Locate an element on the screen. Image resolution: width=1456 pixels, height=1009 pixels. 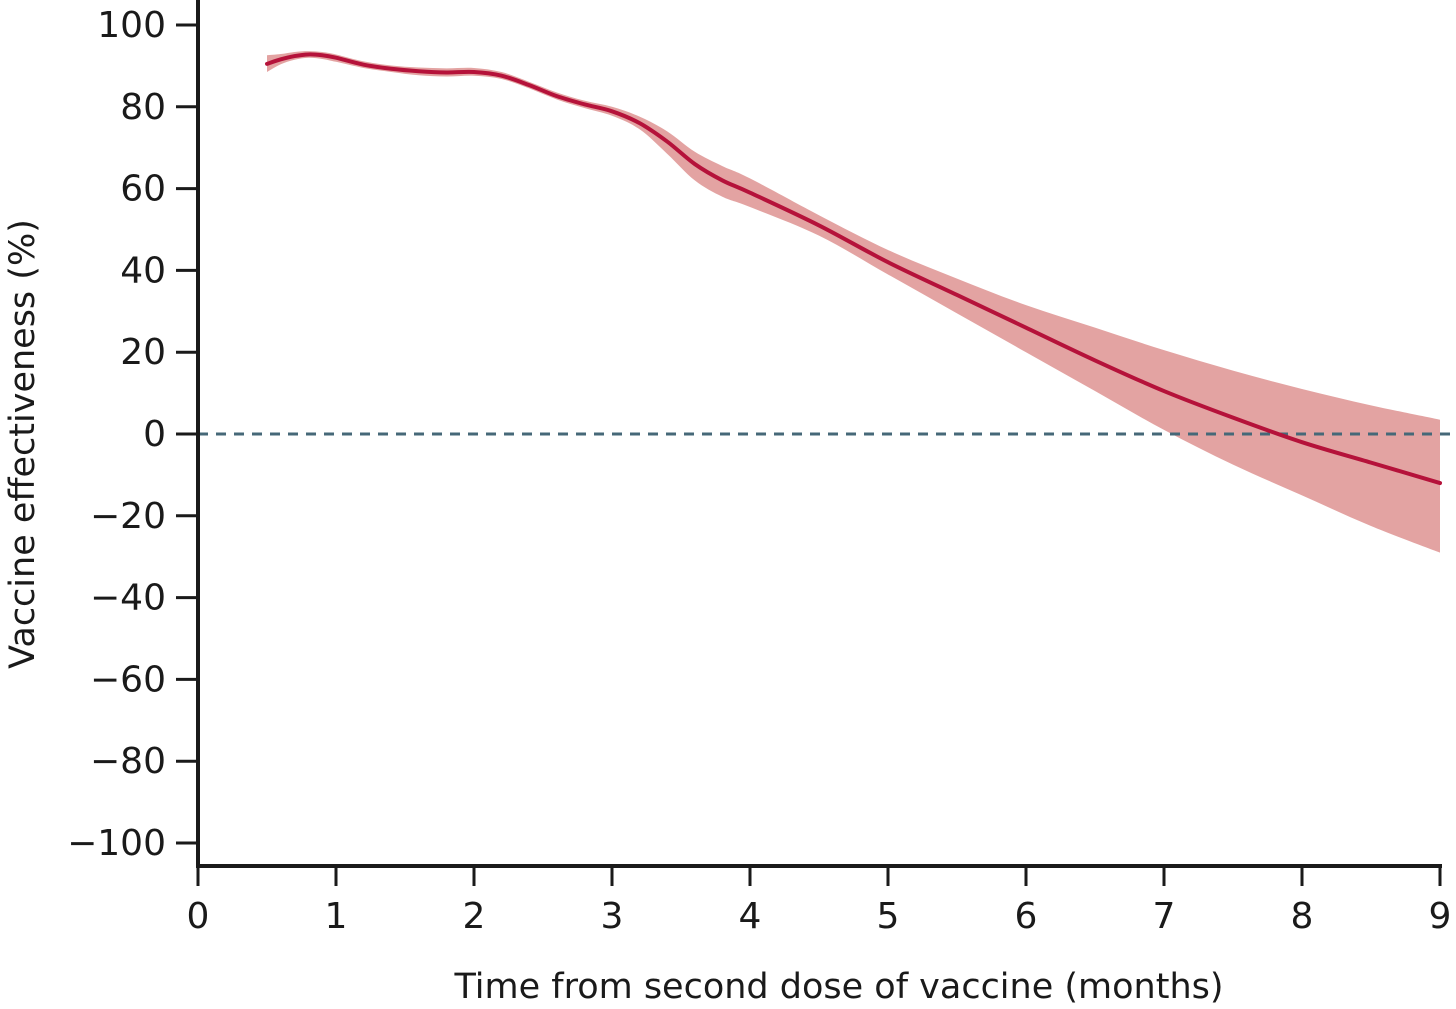
y-tick-label: 80 is located at coordinates (143, 107).